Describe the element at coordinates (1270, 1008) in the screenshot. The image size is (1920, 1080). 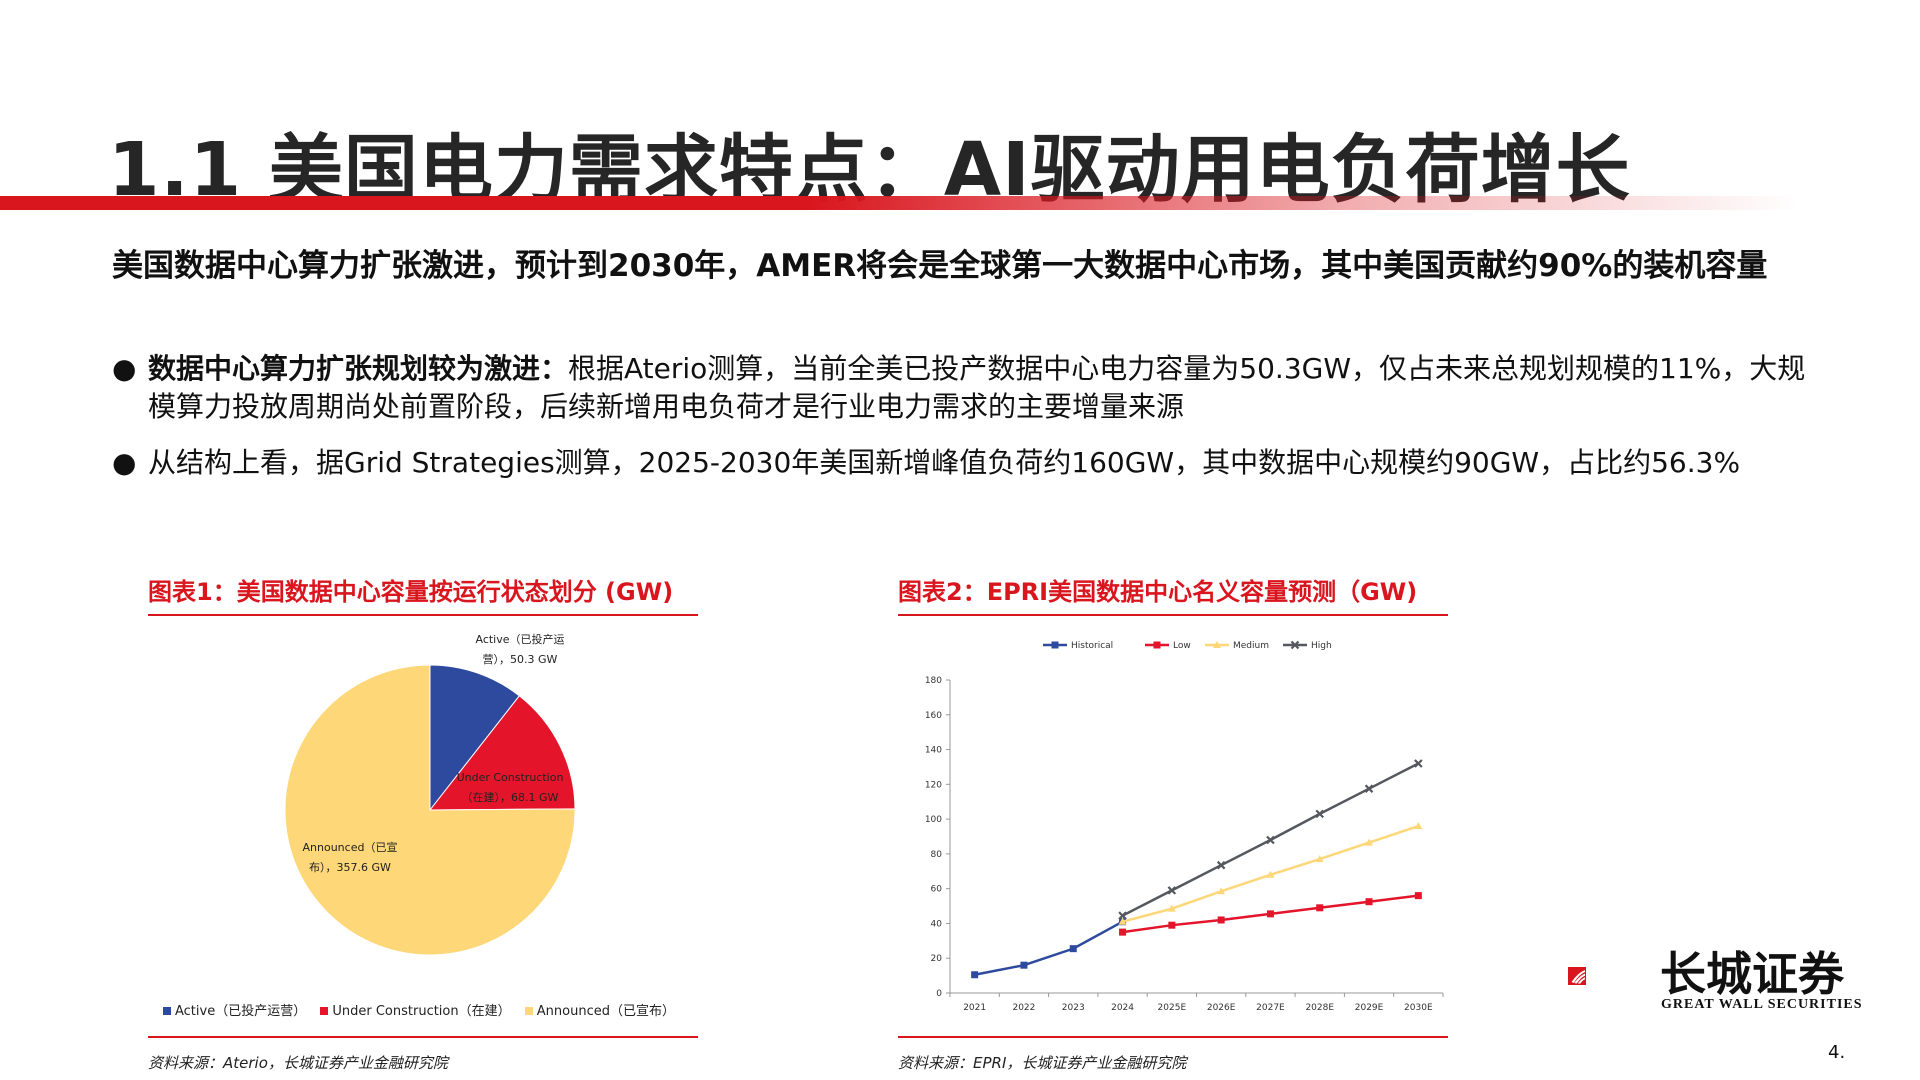
I see `x-tick-label: 2027E` at that location.